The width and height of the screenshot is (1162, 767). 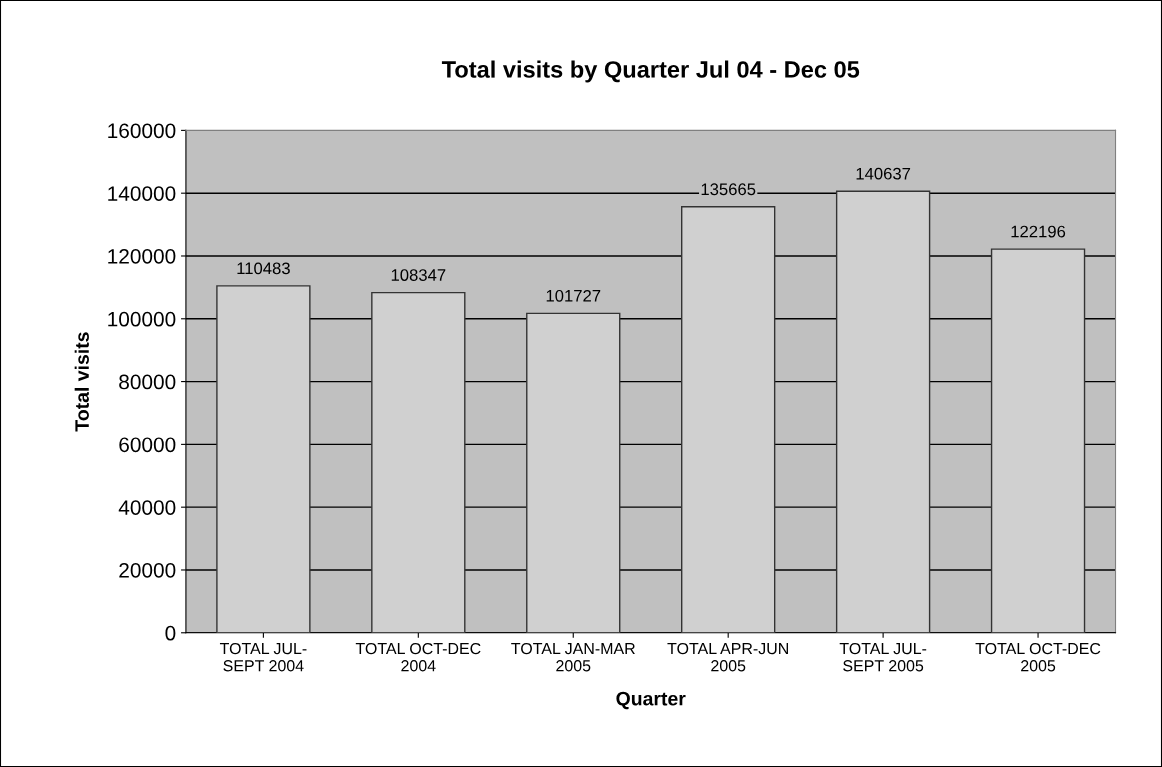 I want to click on x-tick-label: TOTAL JUL- SEPT 2005, so click(x=883, y=657).